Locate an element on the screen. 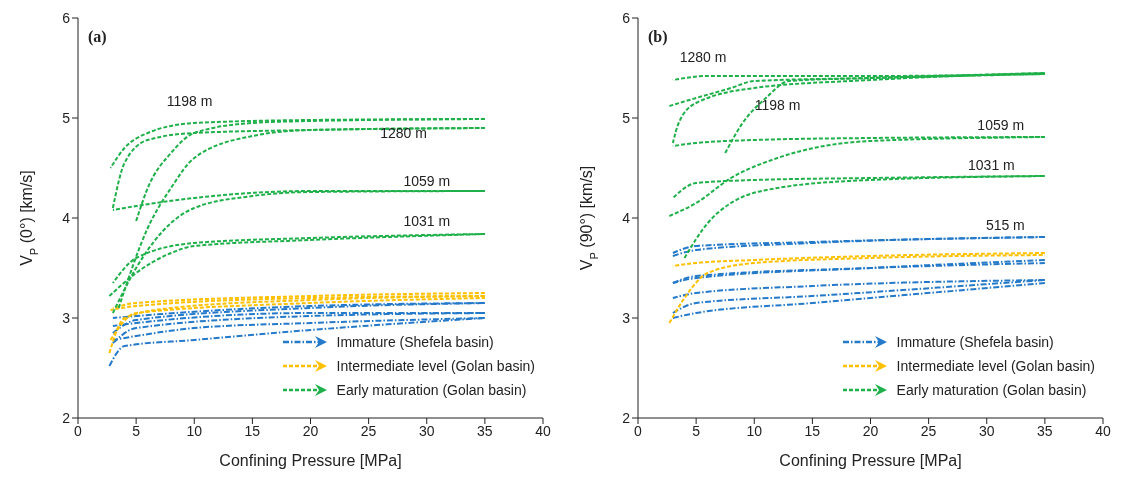  annotation: 515 m is located at coordinates (1005, 225).